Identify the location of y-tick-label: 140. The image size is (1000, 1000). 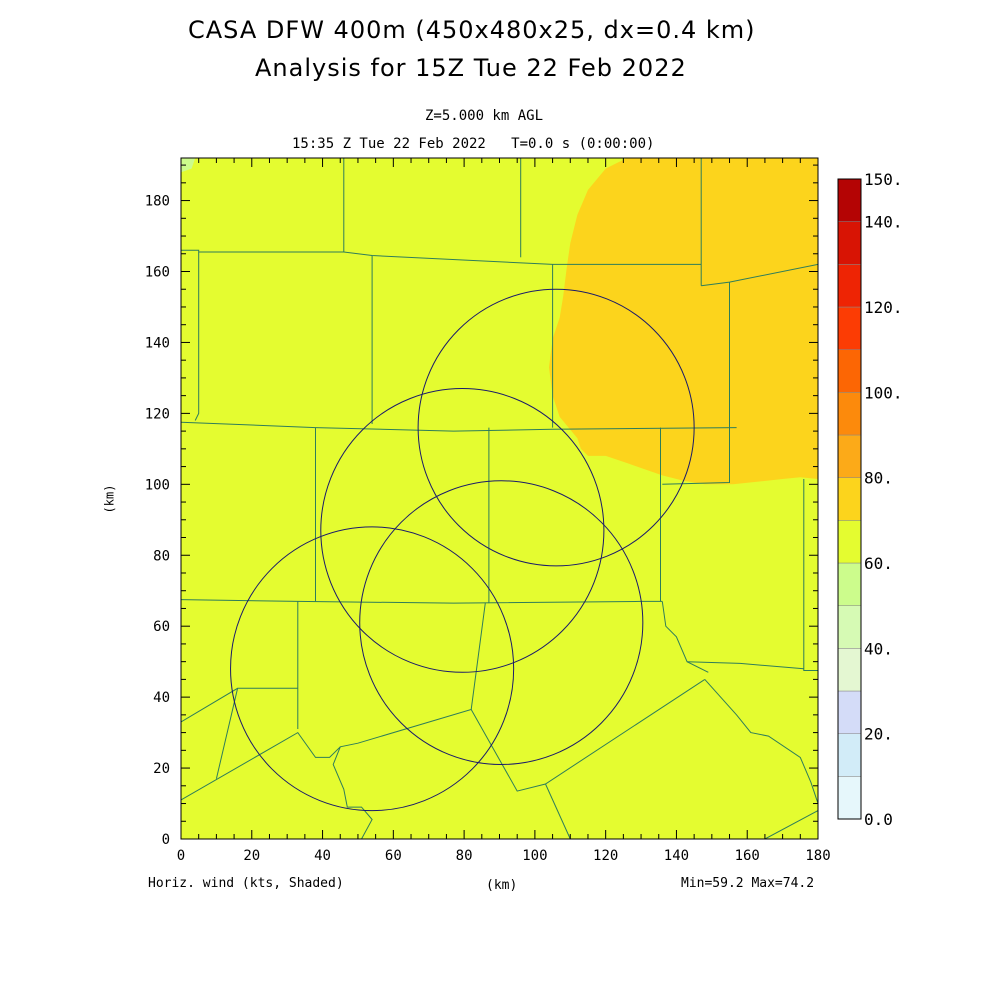
(157, 343).